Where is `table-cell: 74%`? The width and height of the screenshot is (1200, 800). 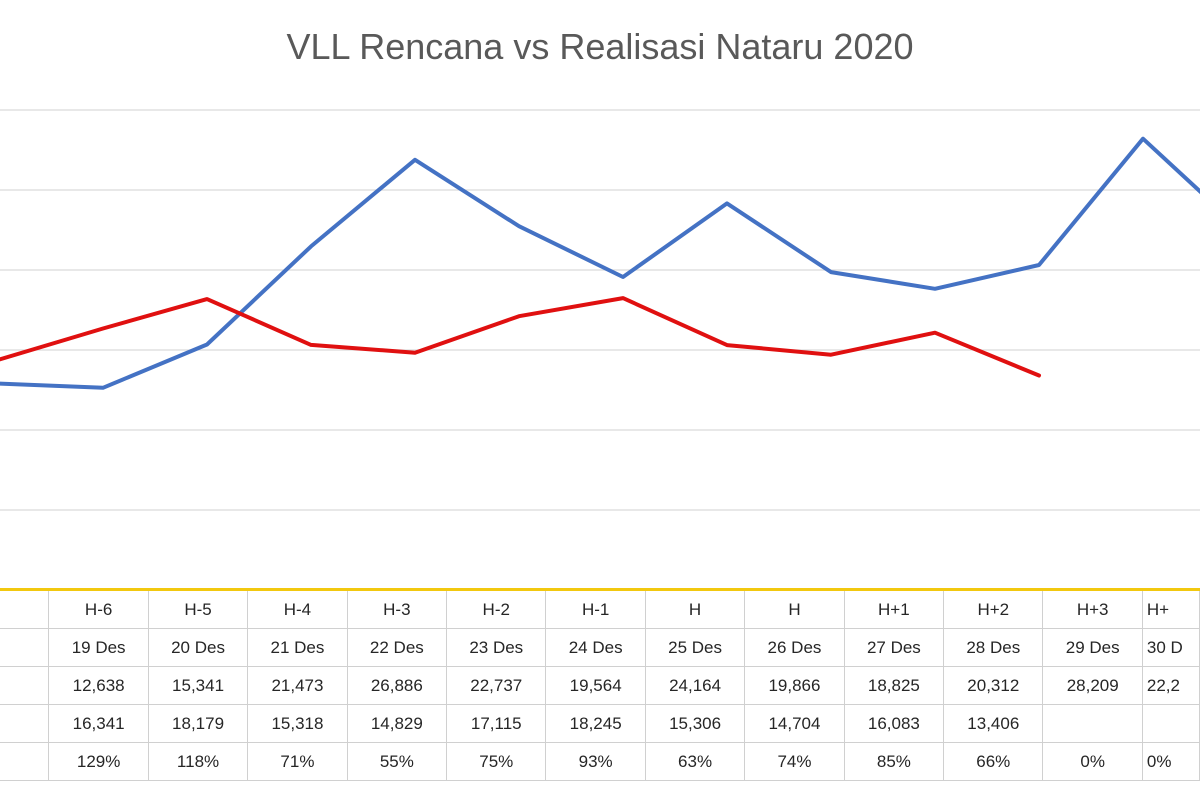 table-cell: 74% is located at coordinates (794, 761).